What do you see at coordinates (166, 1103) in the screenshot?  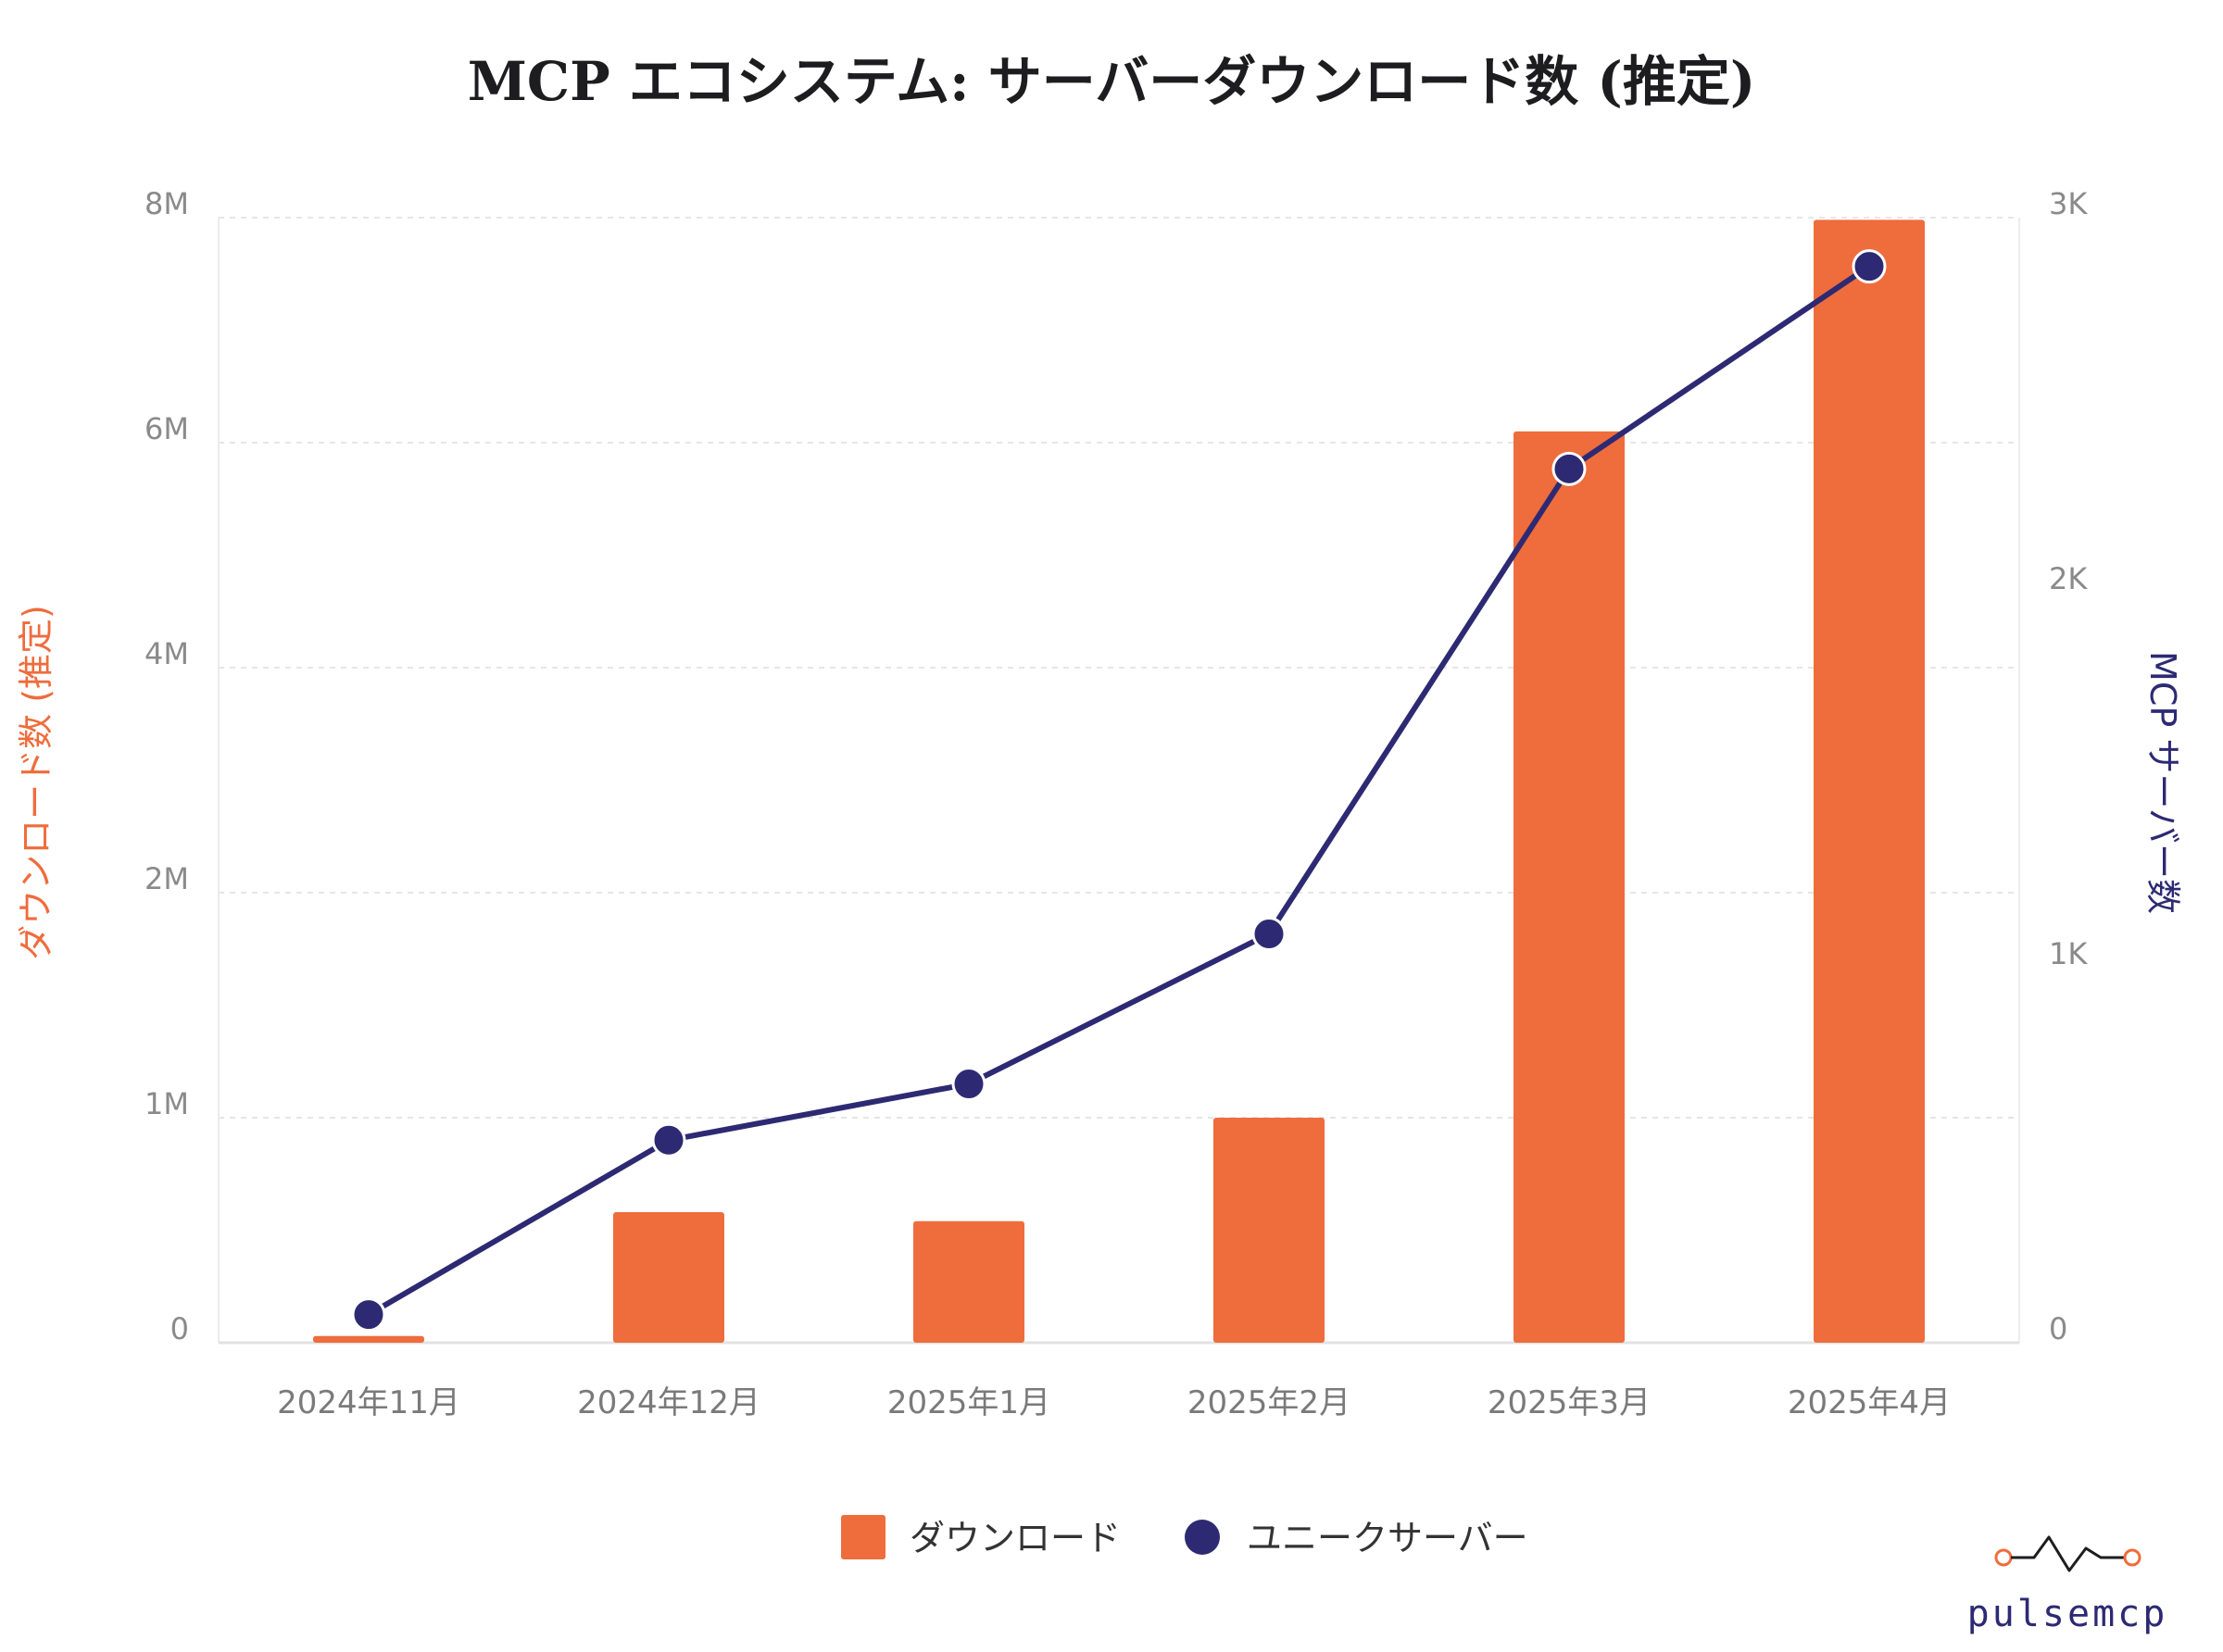 I see `left-tick-label: 1M` at bounding box center [166, 1103].